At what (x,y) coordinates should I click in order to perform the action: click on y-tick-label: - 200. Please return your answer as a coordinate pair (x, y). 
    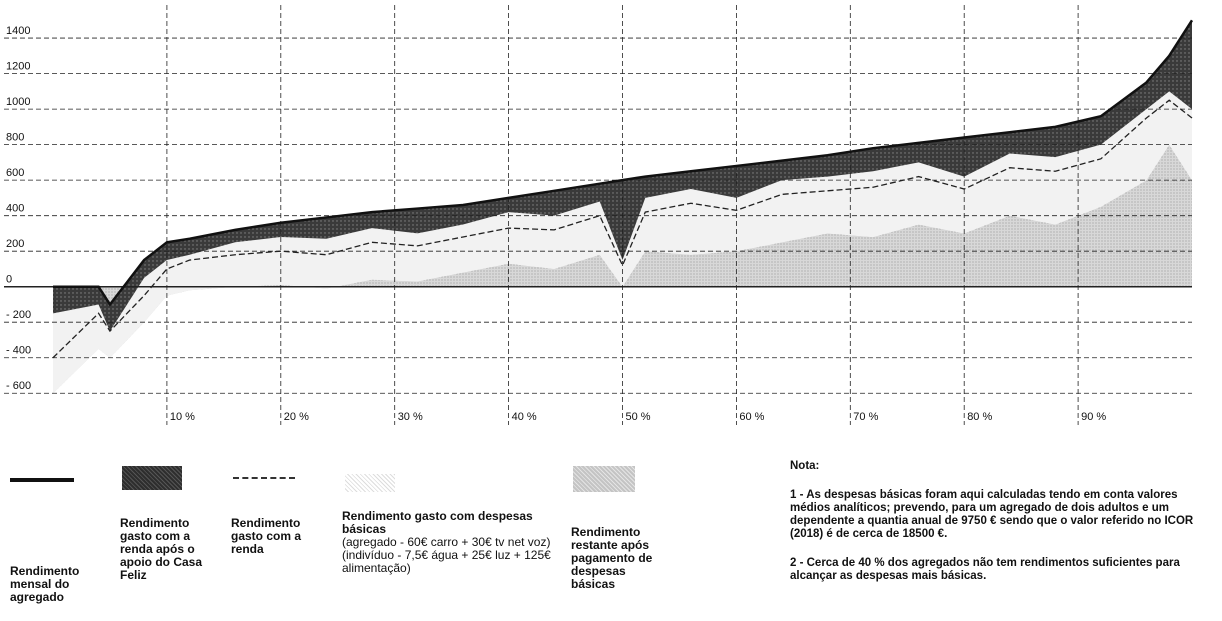
    Looking at the image, I should click on (18, 315).